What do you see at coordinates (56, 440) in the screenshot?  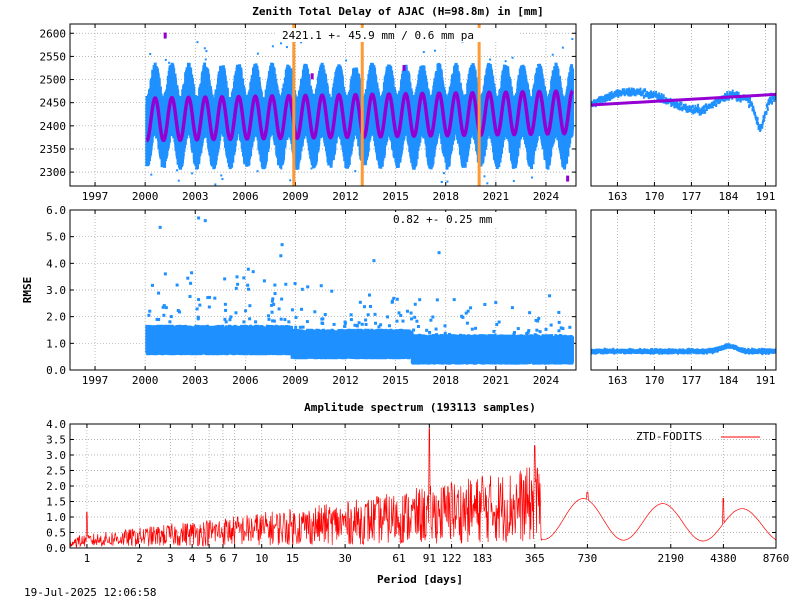 I see `y-tick-label: 3.5` at bounding box center [56, 440].